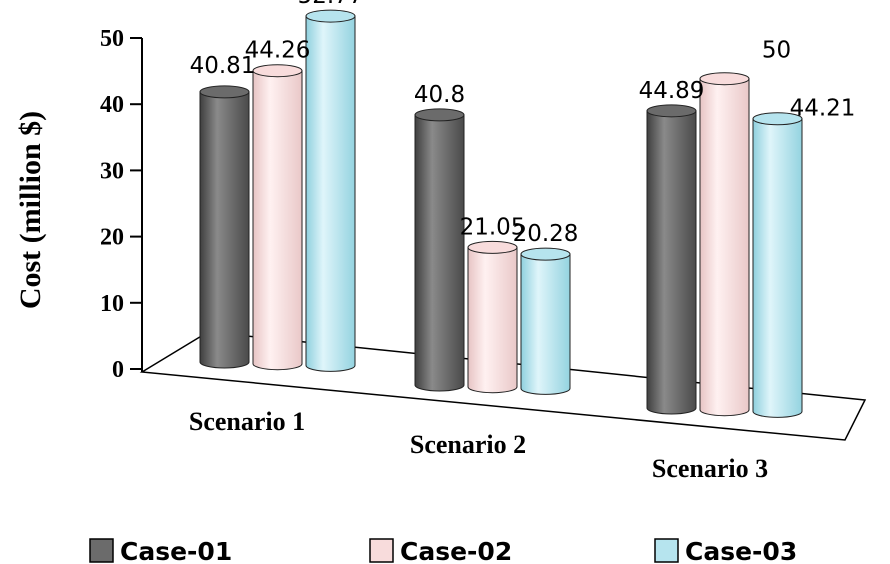 The image size is (890, 564). What do you see at coordinates (468, 444) in the screenshot?
I see `category-label: Scenario 2` at bounding box center [468, 444].